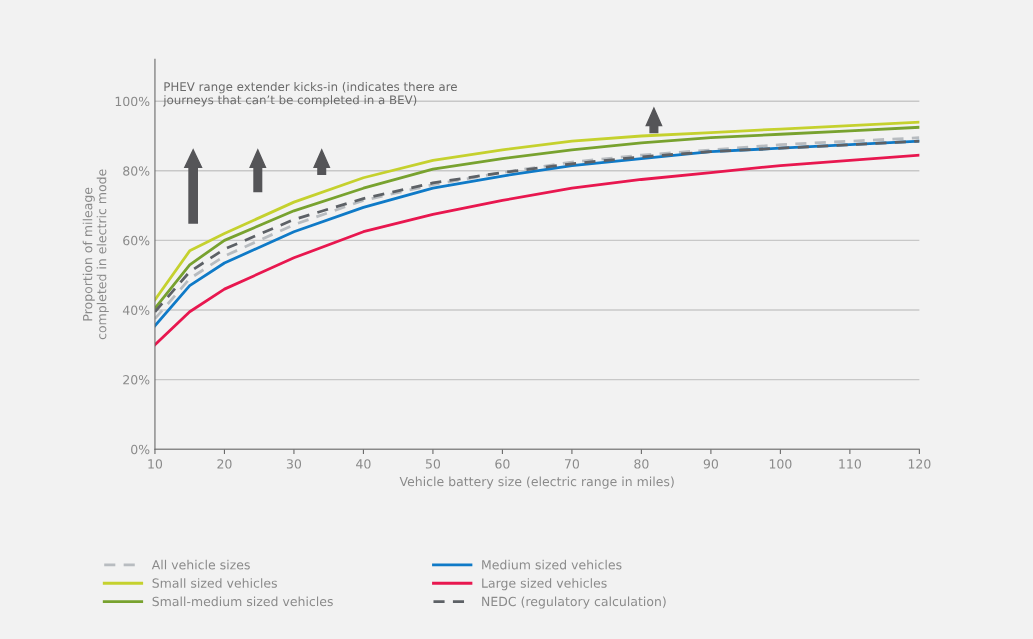  I want to click on x-tick-label: 10, so click(155, 464).